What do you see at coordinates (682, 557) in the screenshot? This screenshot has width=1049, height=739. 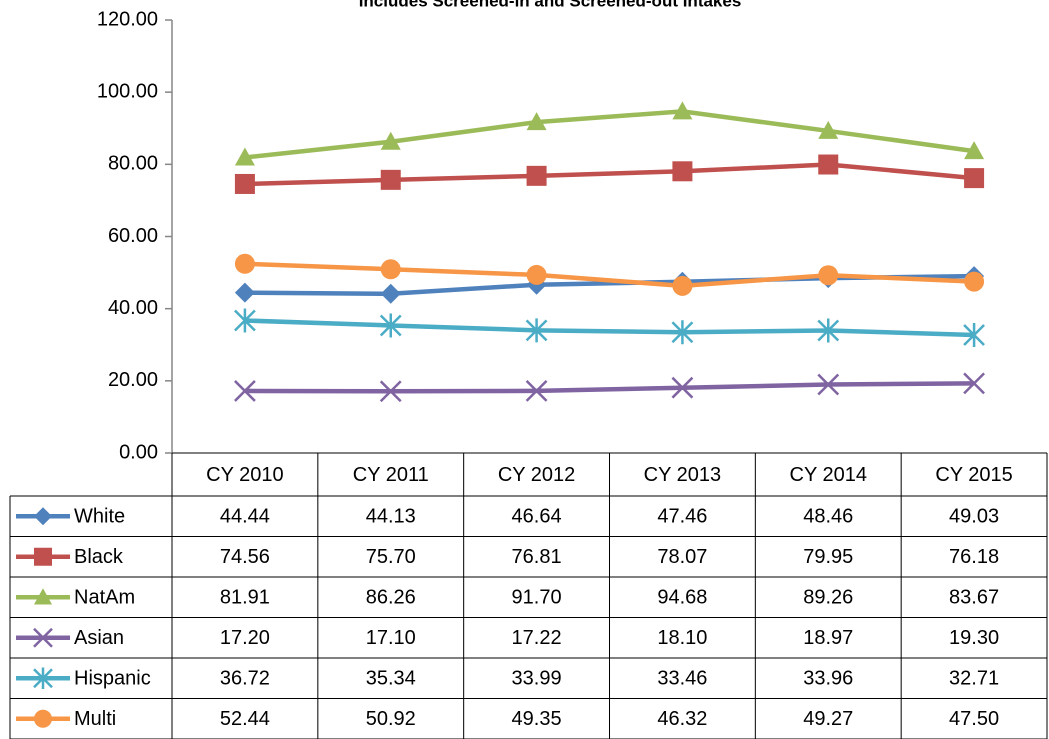 I see `table-value: 78.07` at bounding box center [682, 557].